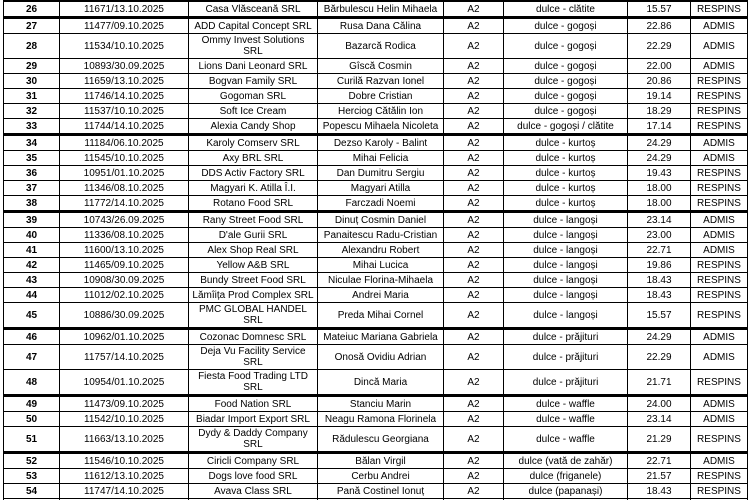  I want to click on category-cell: dulce - prăjituri, so click(565, 357).